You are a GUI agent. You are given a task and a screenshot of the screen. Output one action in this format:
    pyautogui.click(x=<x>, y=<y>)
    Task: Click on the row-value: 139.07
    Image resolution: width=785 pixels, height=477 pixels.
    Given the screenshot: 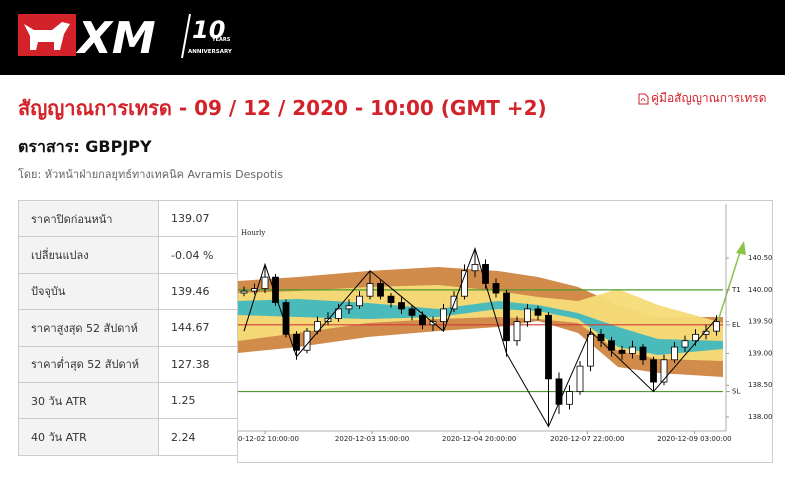 What is the action you would take?
    pyautogui.click(x=198, y=218)
    